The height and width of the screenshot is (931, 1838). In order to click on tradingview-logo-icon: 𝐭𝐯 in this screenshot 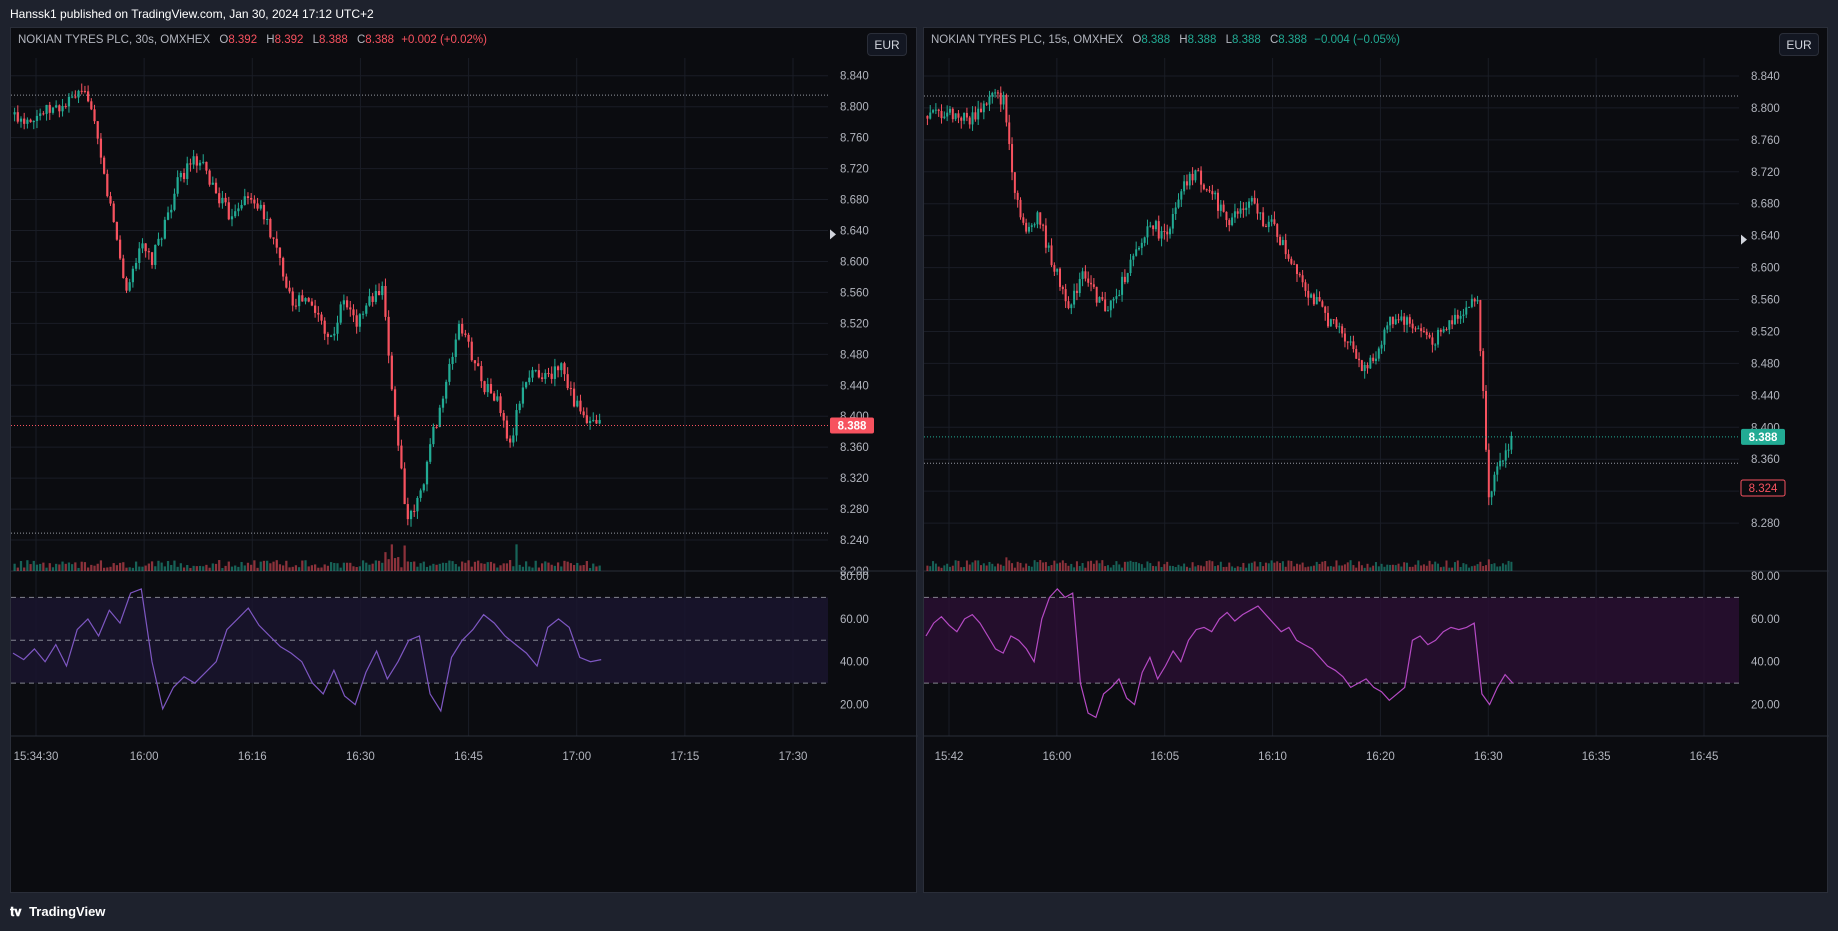, I will do `click(16, 911)`.